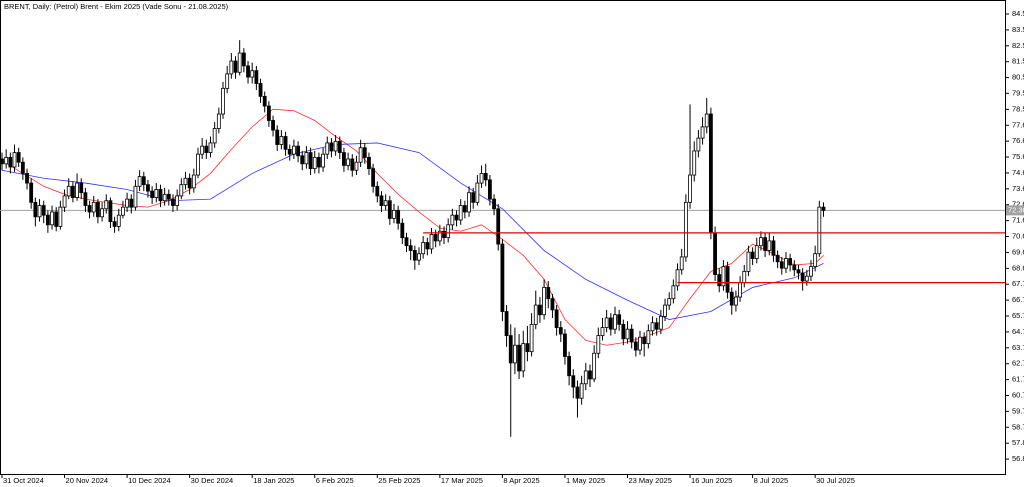 This screenshot has height=487, width=1024. Describe the element at coordinates (1018, 331) in the screenshot. I see `y-tick-label: 64.73` at that location.